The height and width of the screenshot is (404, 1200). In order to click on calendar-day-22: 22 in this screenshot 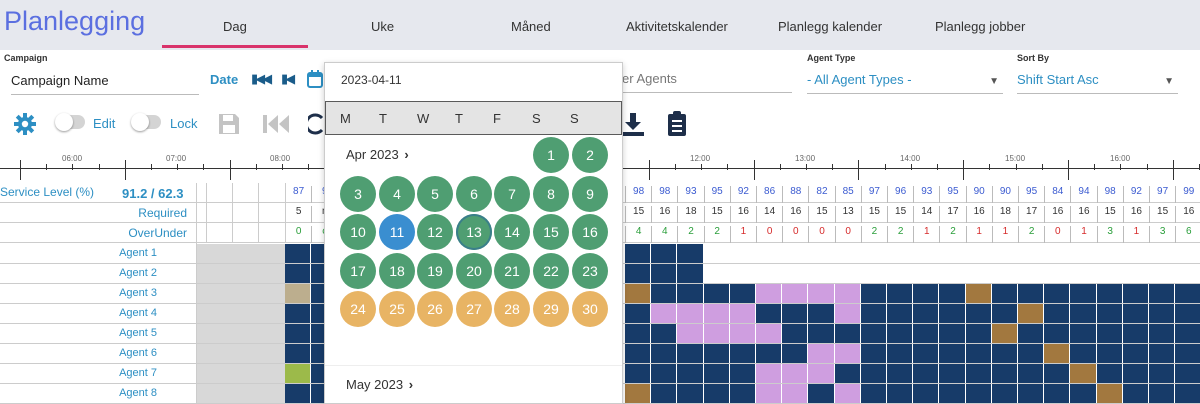, I will do `click(551, 271)`.